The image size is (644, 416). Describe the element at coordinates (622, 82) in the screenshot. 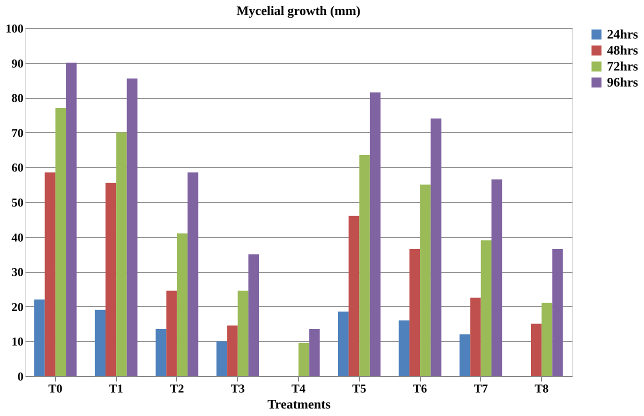

I see `legend-label: 96hrs` at that location.